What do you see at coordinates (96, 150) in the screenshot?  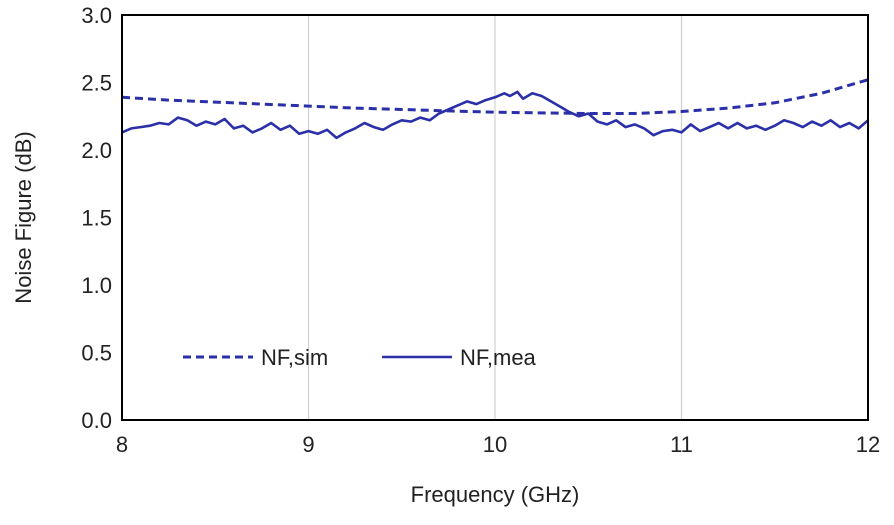 I see `y-tick-label: 2.0` at bounding box center [96, 150].